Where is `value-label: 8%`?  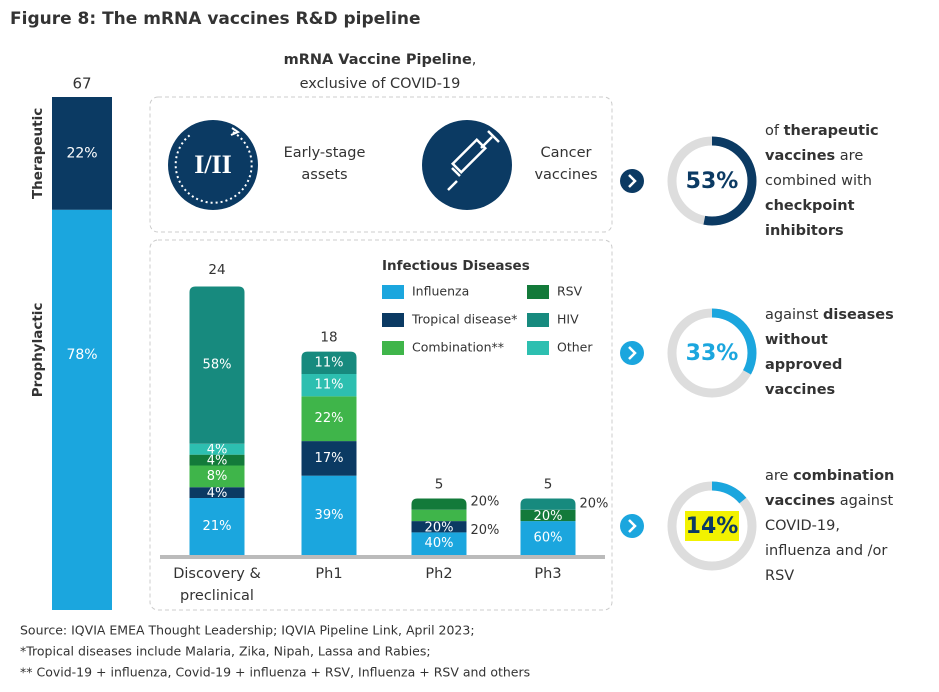
value-label: 8% is located at coordinates (217, 476).